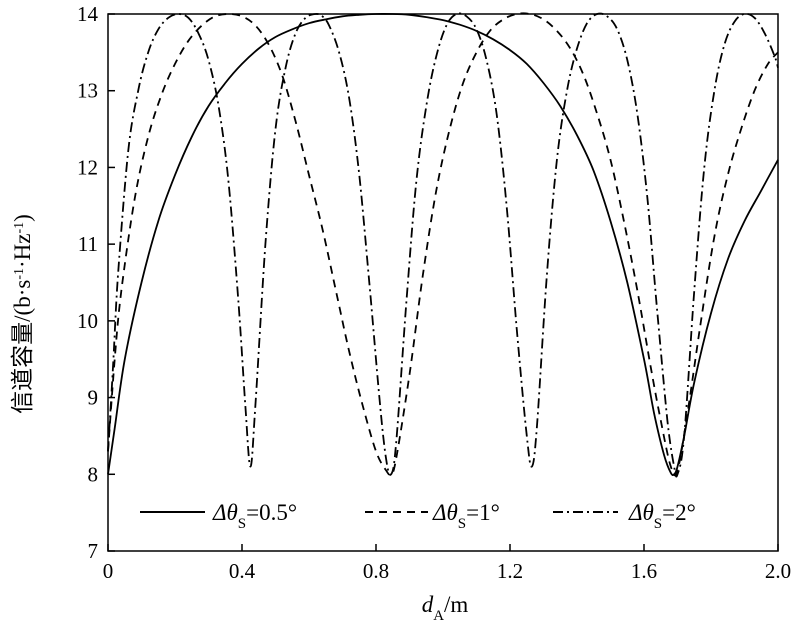 The height and width of the screenshot is (628, 800). What do you see at coordinates (662, 516) in the screenshot?
I see `legend-label-2: ΔθS=2°` at bounding box center [662, 516].